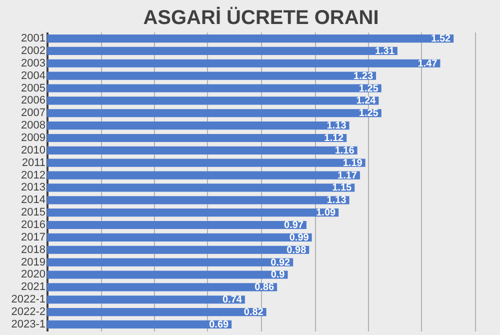 The image size is (500, 335). Describe the element at coordinates (33, 225) in the screenshot. I see `y-tick-label: 2016` at that location.